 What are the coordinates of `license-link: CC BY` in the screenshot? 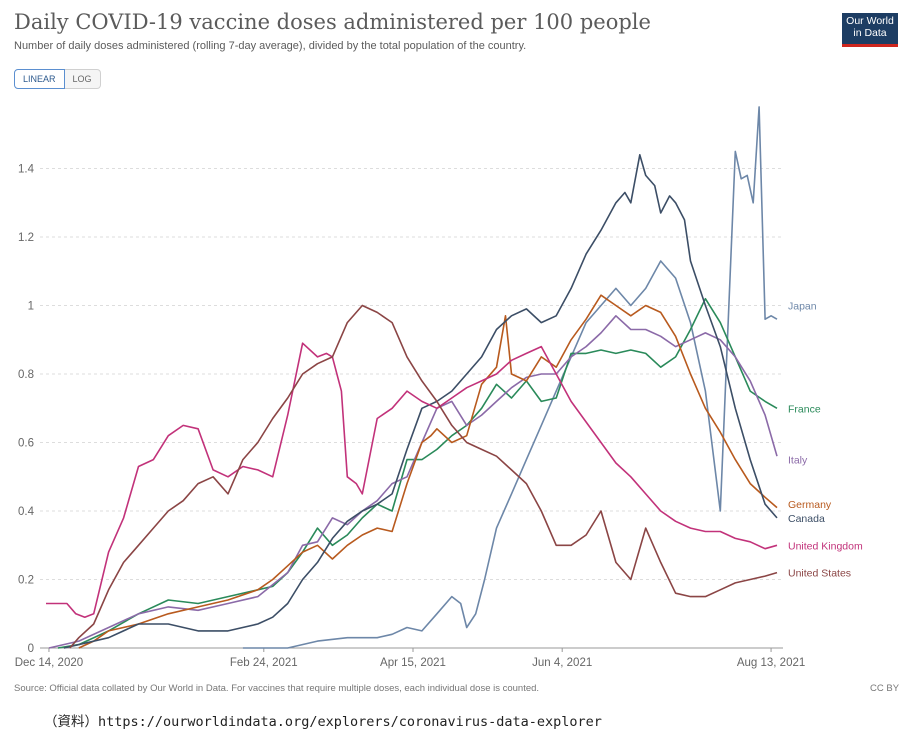 It's located at (885, 688).